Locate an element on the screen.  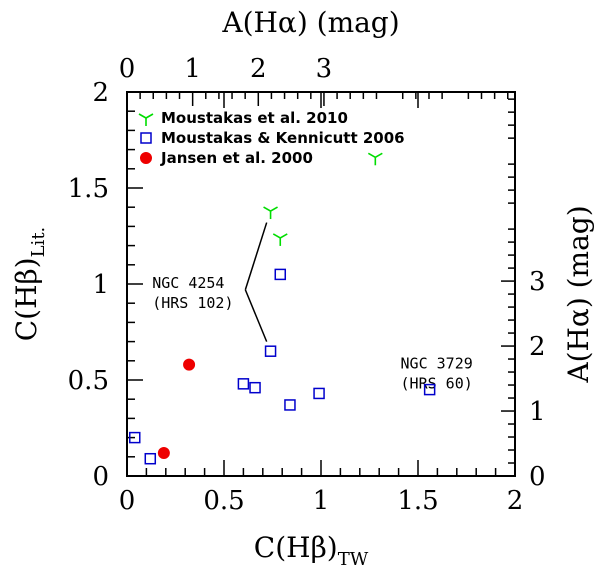
top-axis-title: A(Hα) (mag) is located at coordinates (310, 22).